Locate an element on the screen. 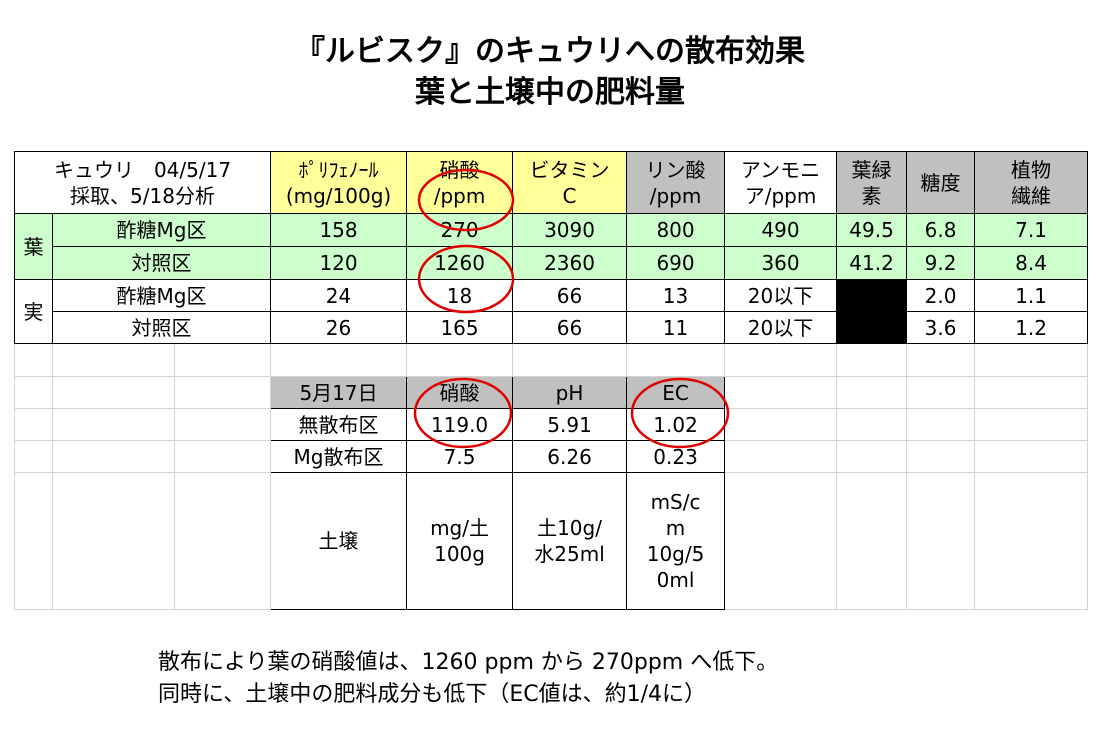 The image size is (1100, 732). soil-cell-nitrate: 7.5 is located at coordinates (460, 456).